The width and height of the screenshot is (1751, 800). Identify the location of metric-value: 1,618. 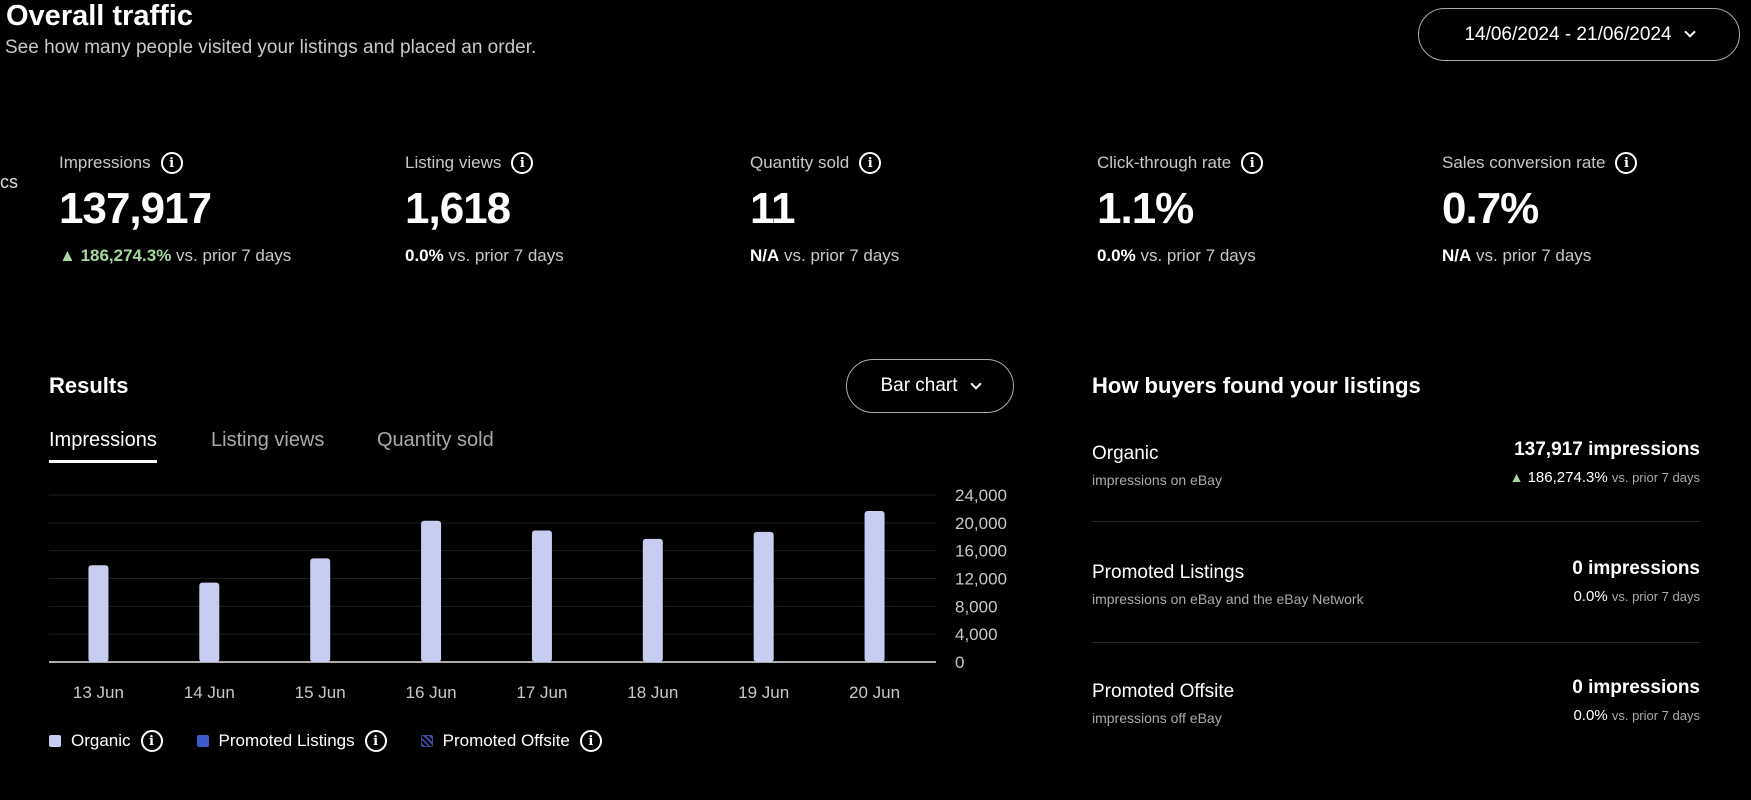
(458, 208).